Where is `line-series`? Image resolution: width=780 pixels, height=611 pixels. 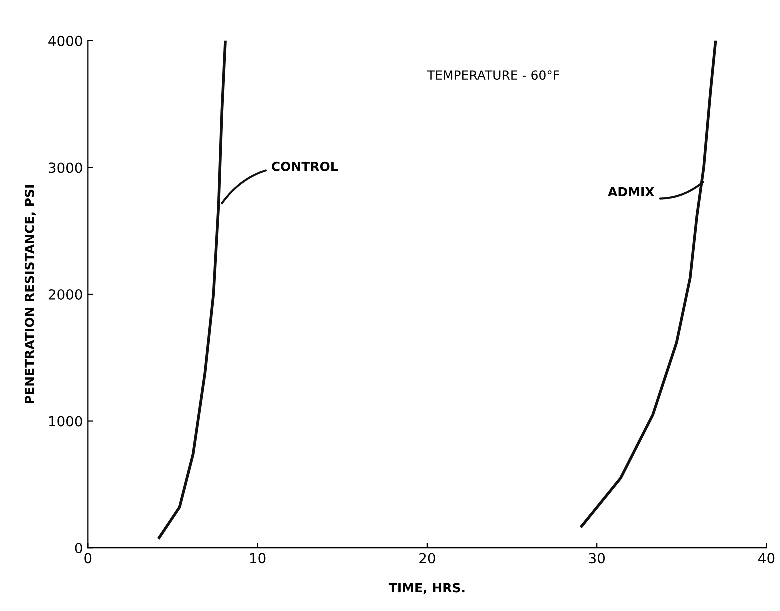 line-series is located at coordinates (649, 284).